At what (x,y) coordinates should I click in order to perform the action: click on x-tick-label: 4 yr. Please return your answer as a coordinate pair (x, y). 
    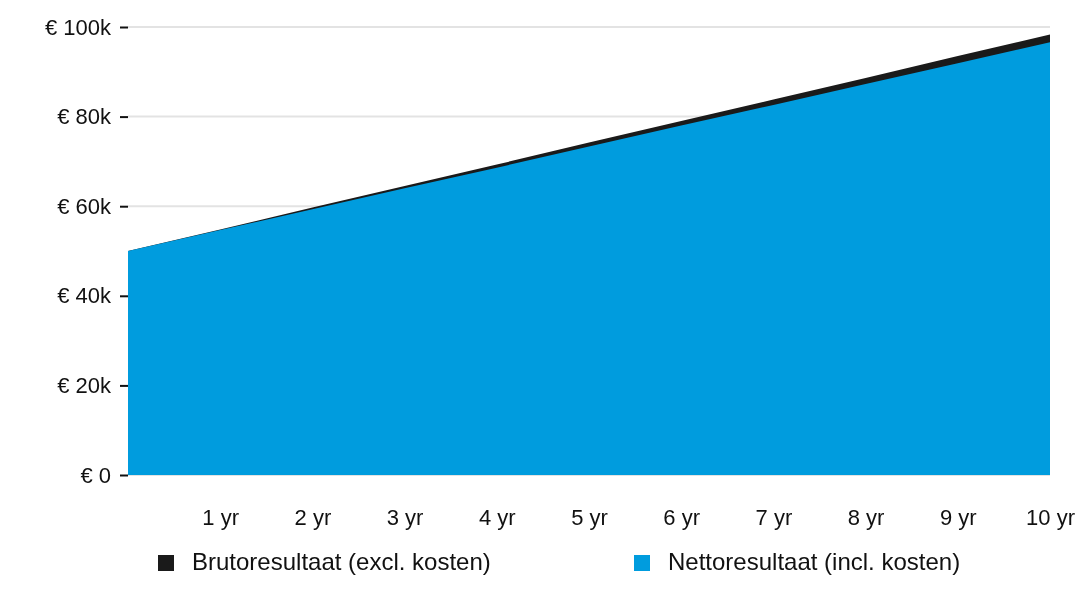
    Looking at the image, I should click on (497, 517).